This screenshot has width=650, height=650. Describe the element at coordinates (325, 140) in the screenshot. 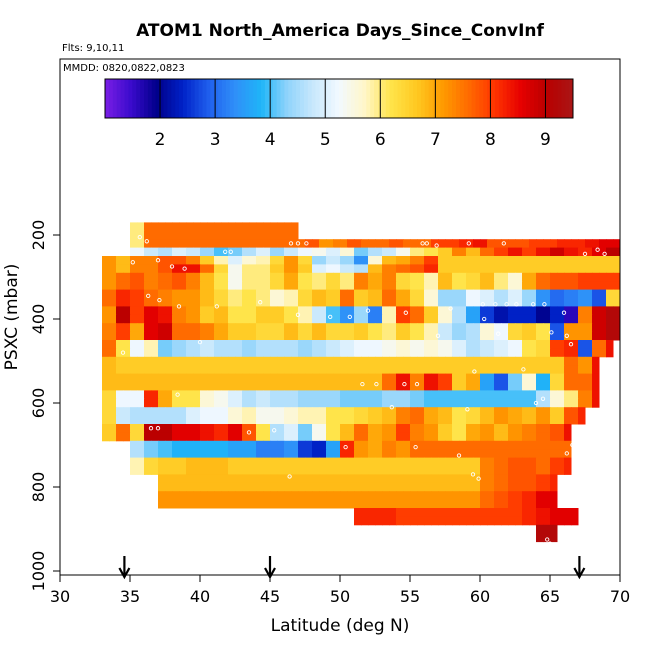

I see `colorbar-tick-label: 5` at that location.